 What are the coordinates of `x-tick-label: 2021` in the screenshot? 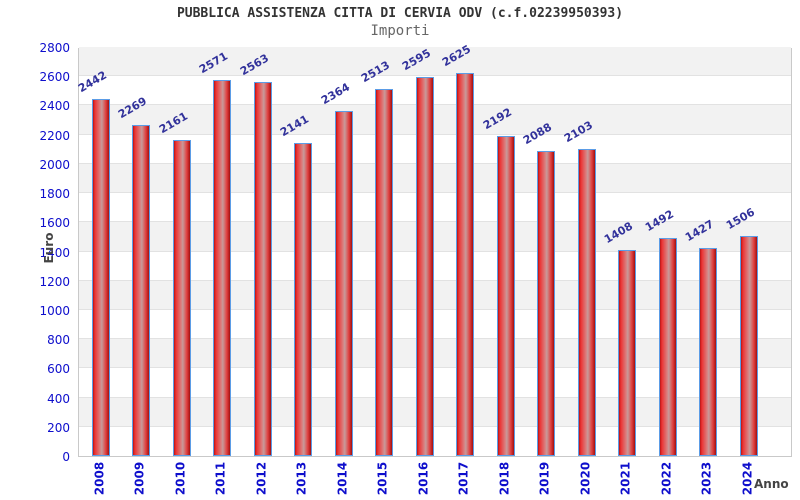 It's located at (625, 478).